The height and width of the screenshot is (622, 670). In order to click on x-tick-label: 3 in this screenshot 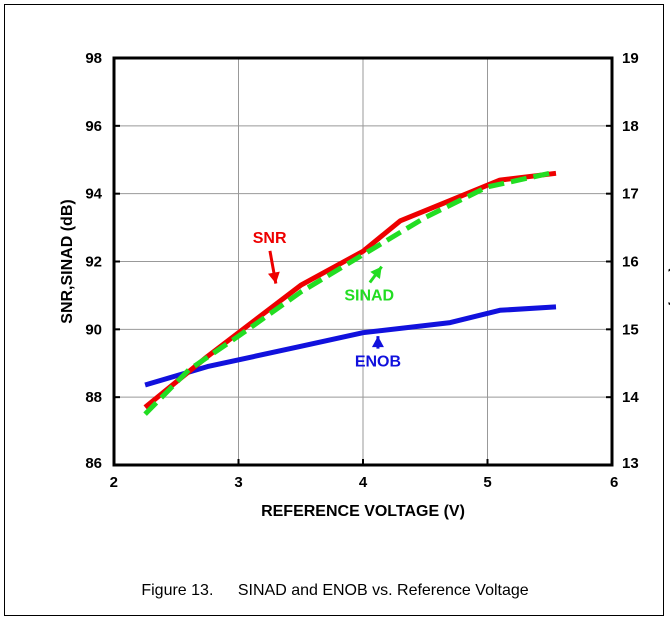, I will do `click(238, 482)`.